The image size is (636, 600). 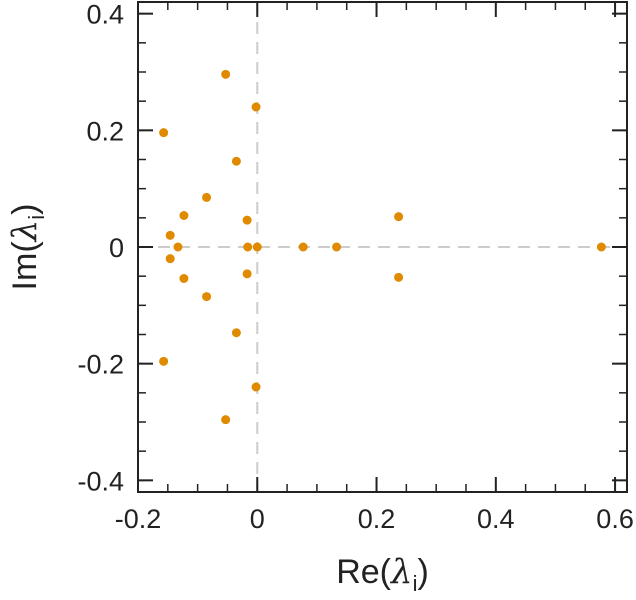 What do you see at coordinates (25, 232) in the screenshot?
I see `y-axis-label-symbol: λ` at bounding box center [25, 232].